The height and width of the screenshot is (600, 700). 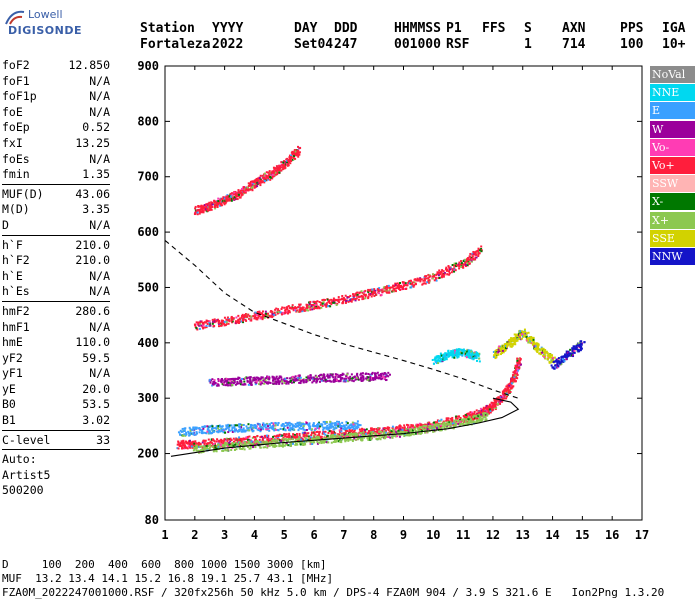 I want to click on echo-trace, so click(x=456, y=356).